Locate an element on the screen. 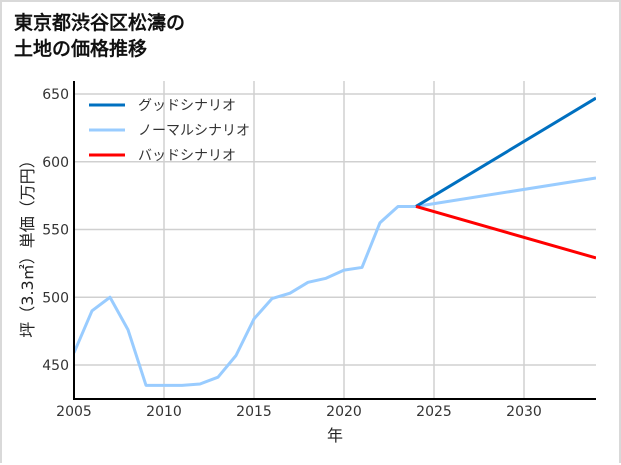 The image size is (621, 465). legend-label: バッドシナリオ is located at coordinates (187, 156).